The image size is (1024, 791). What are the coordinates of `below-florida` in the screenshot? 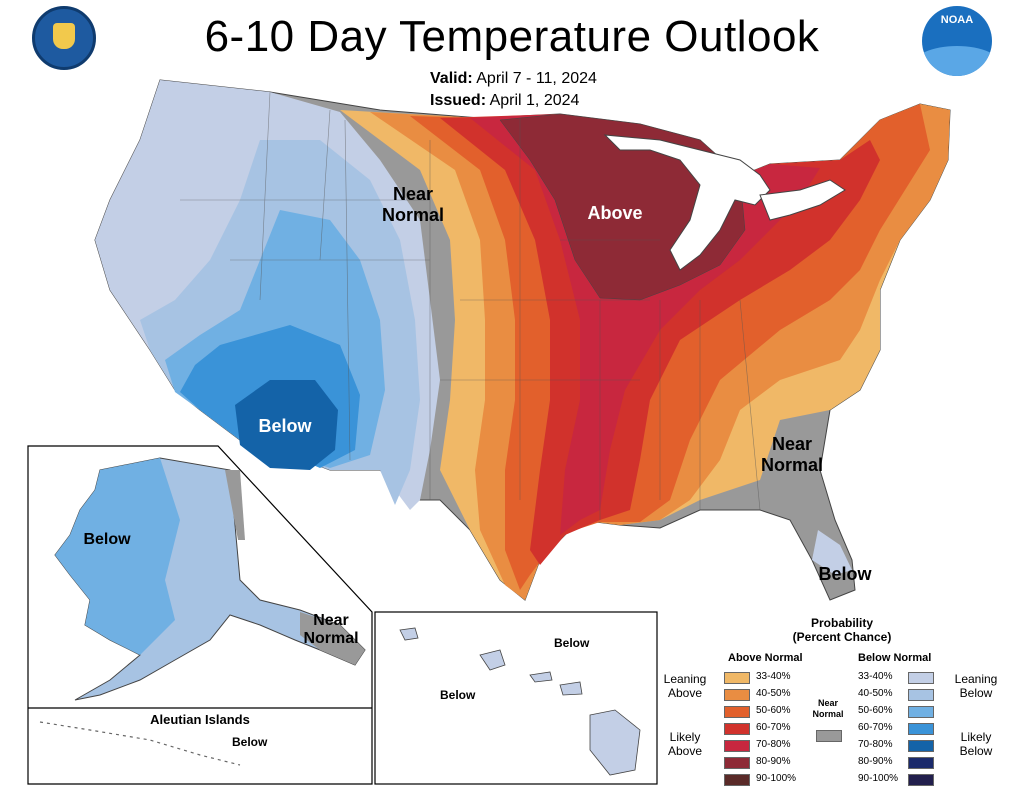 It's located at (832, 552).